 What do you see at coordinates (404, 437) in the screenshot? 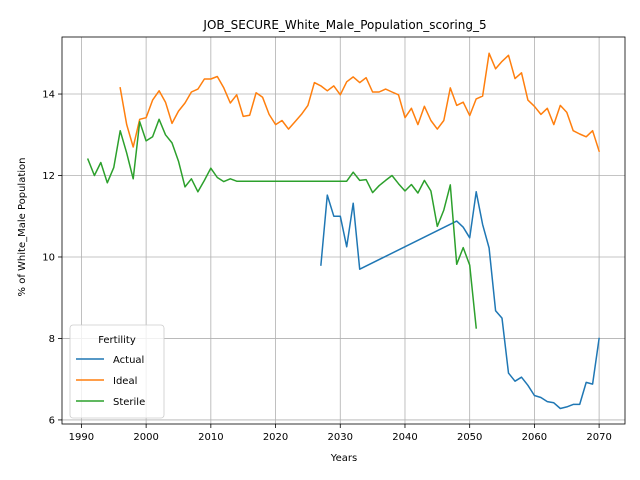
I see `x-tick-label: 2040` at bounding box center [404, 437].